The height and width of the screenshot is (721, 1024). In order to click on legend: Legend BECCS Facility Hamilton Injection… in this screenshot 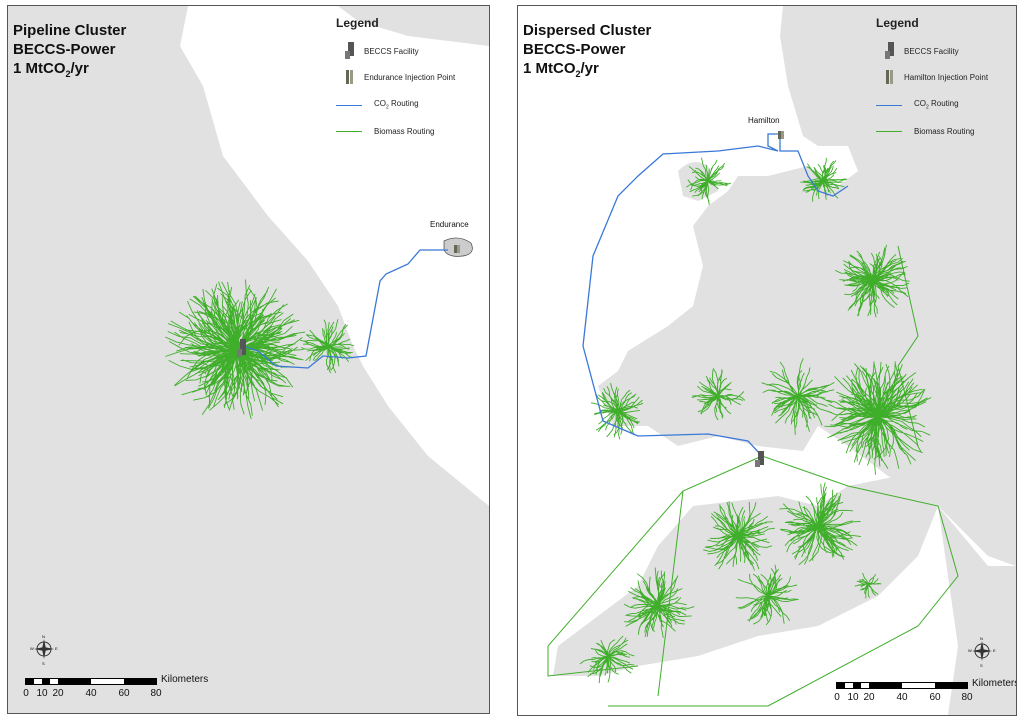, I will do `click(932, 76)`.